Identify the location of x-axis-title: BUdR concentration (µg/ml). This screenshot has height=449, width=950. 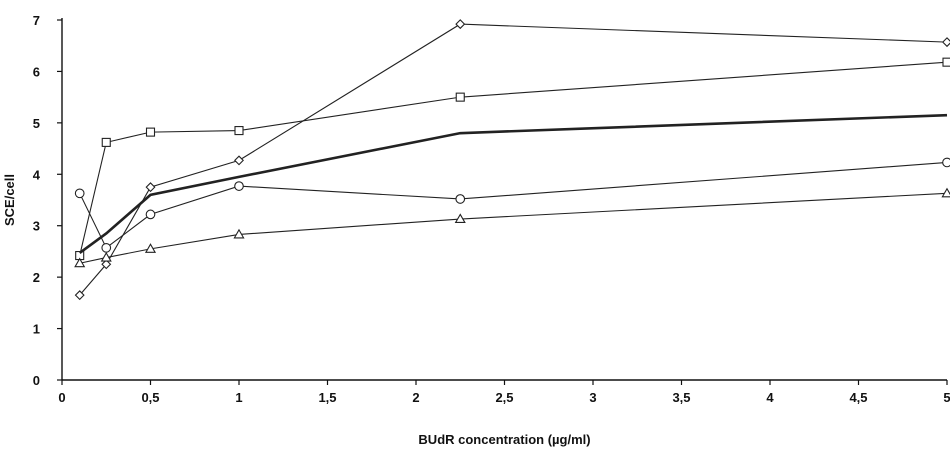
(504, 439).